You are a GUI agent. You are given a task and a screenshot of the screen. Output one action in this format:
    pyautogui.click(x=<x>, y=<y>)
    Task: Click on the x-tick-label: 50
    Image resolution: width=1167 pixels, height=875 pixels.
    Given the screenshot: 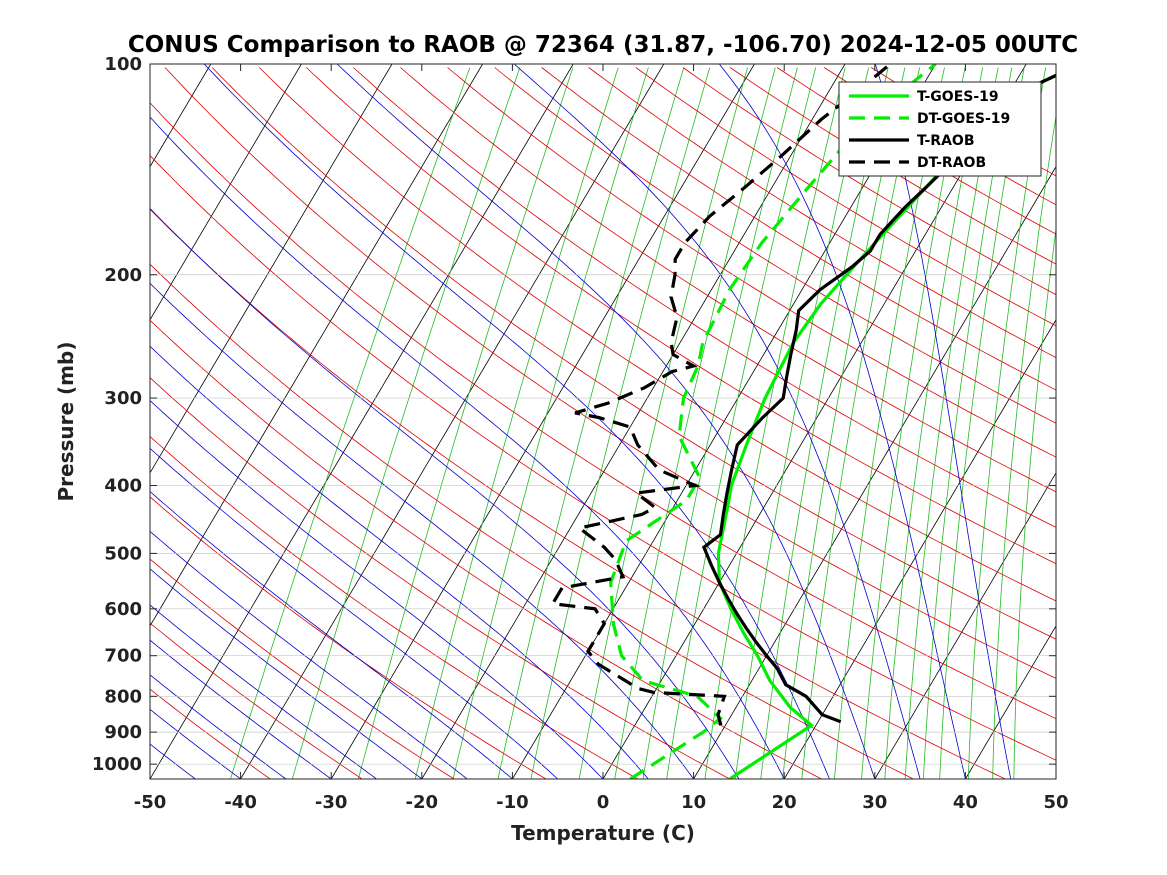 What is the action you would take?
    pyautogui.click(x=1055, y=802)
    